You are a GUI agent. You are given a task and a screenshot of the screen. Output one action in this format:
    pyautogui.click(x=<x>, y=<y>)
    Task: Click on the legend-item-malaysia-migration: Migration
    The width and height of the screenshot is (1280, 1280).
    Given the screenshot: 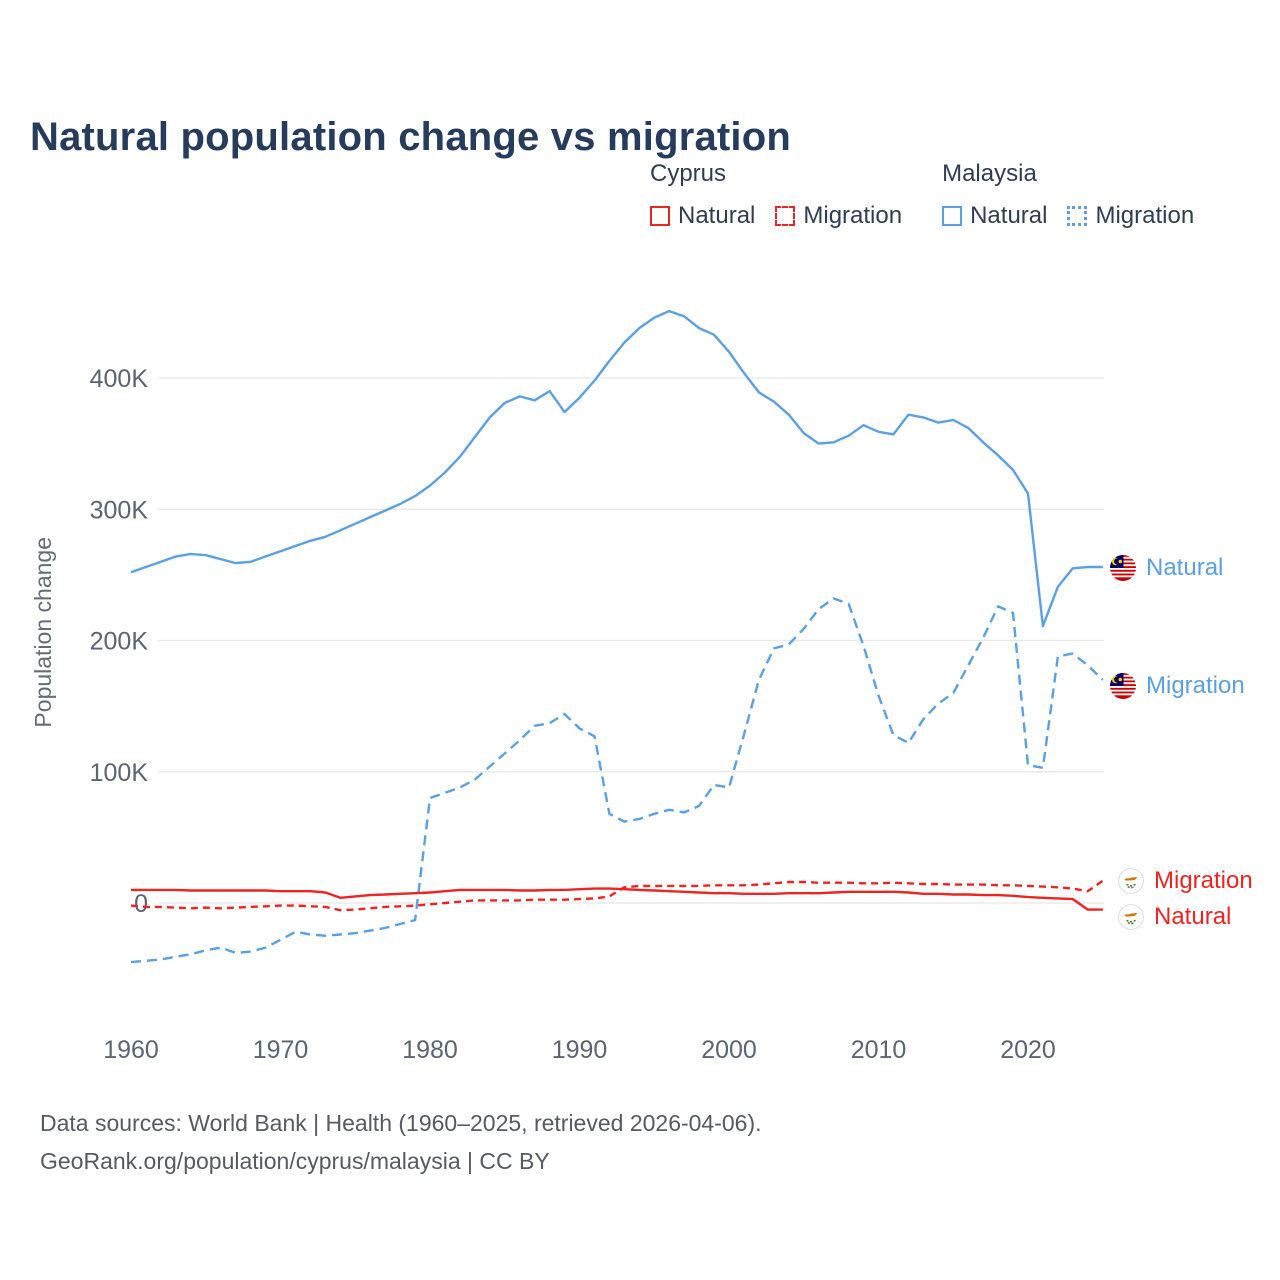 What is the action you would take?
    pyautogui.click(x=1130, y=216)
    